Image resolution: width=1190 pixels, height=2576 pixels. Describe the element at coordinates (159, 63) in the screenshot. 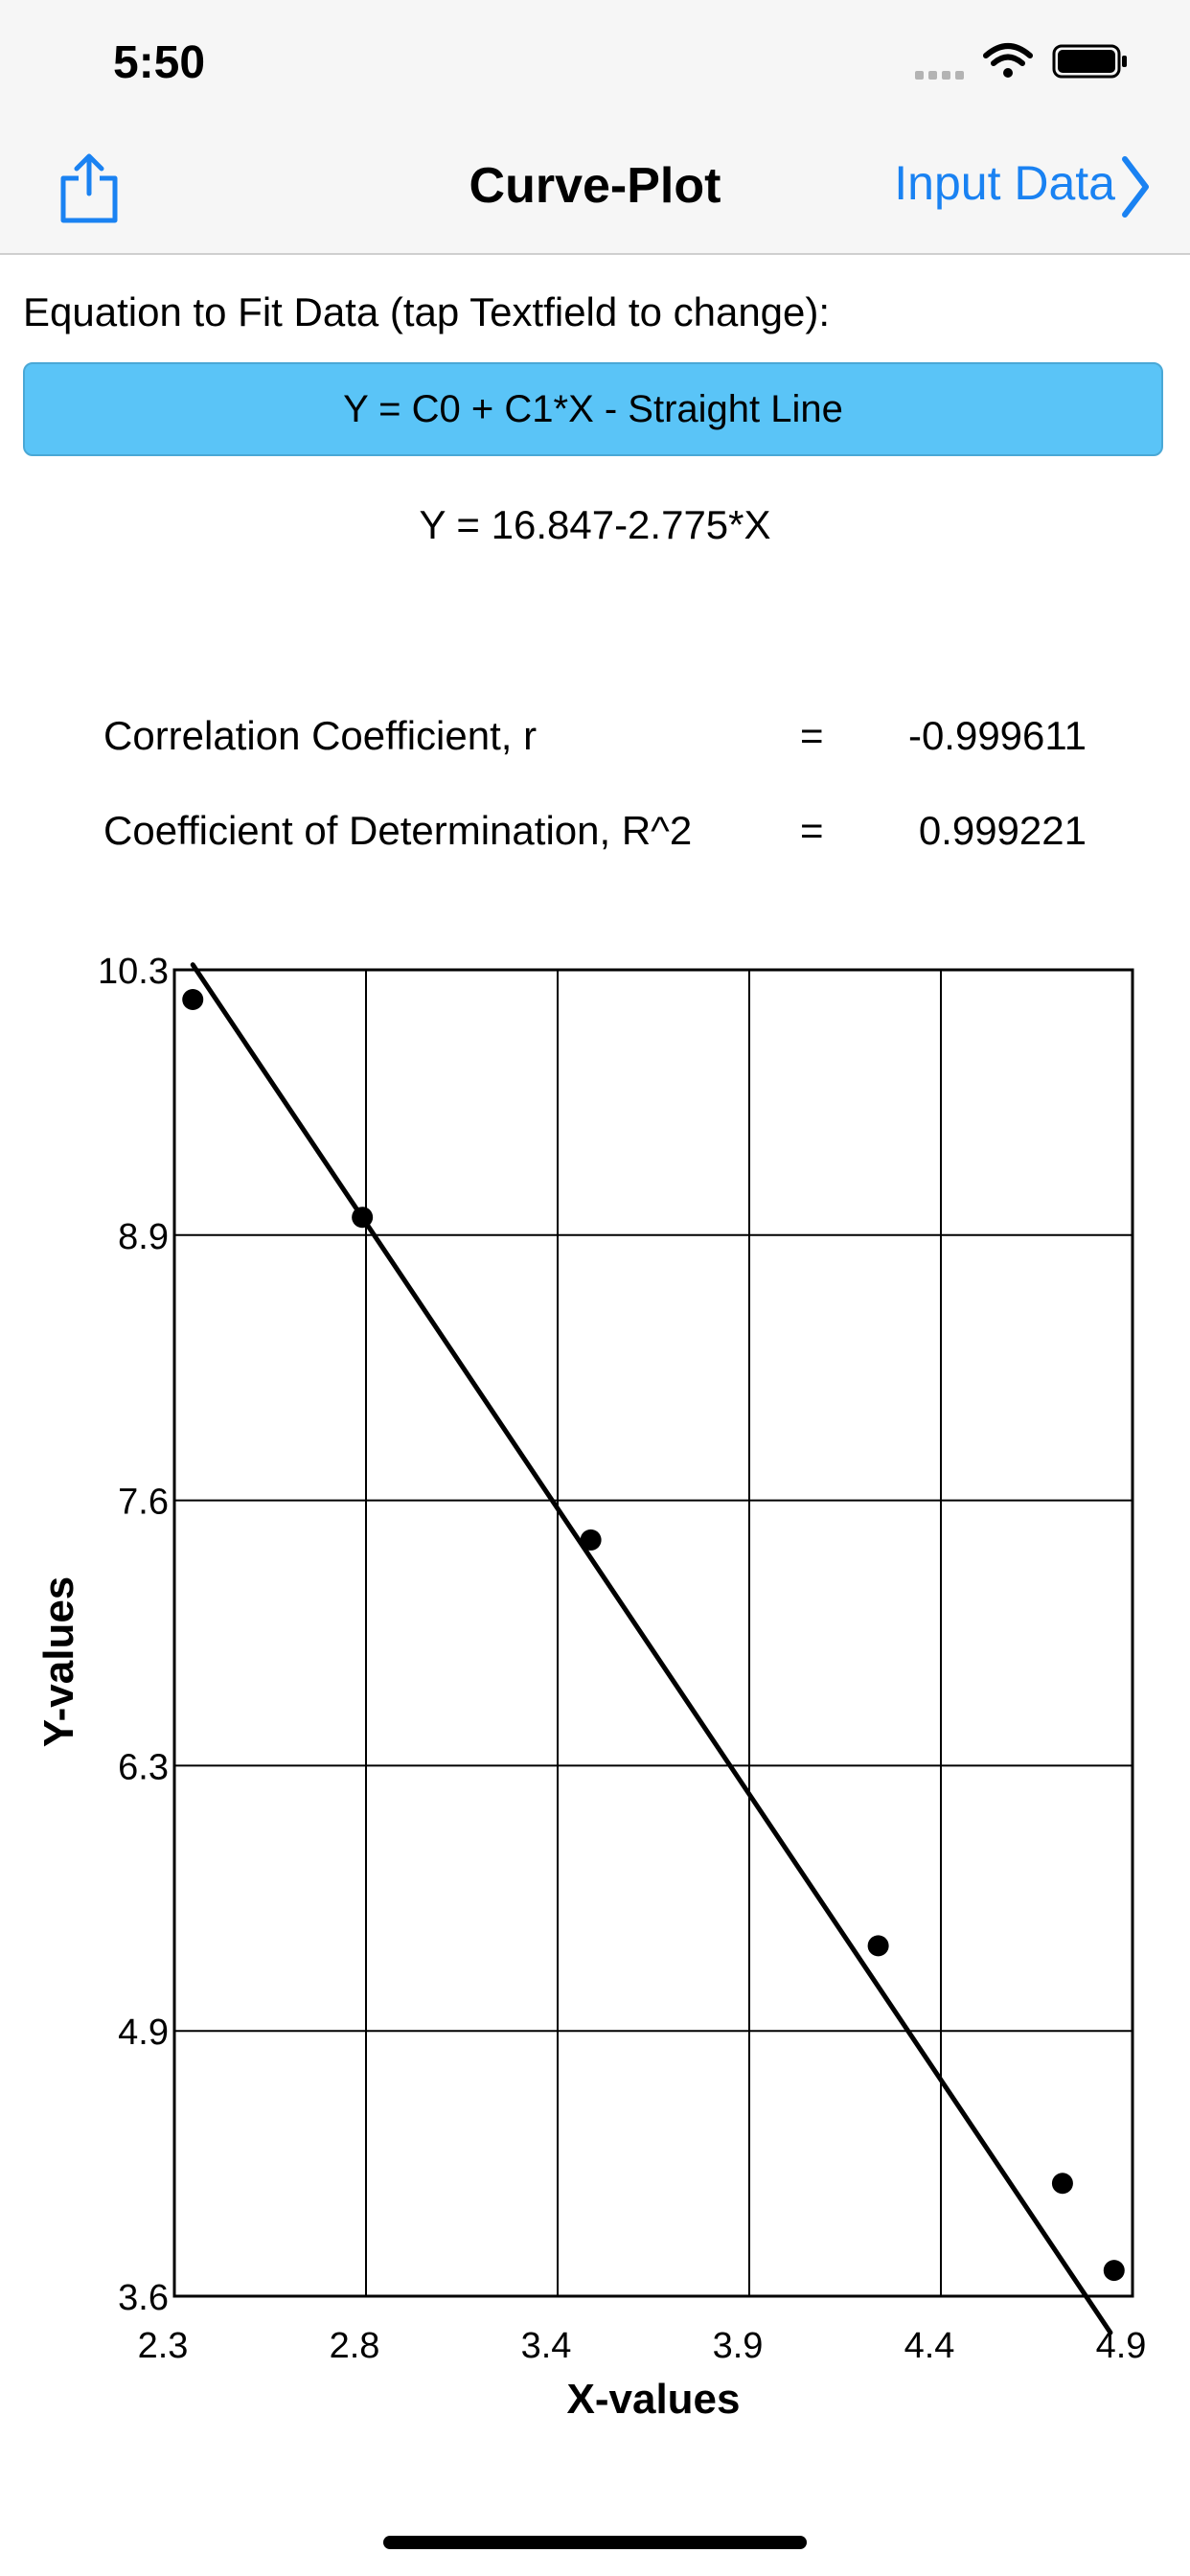

I see `status-time: 5:50` at that location.